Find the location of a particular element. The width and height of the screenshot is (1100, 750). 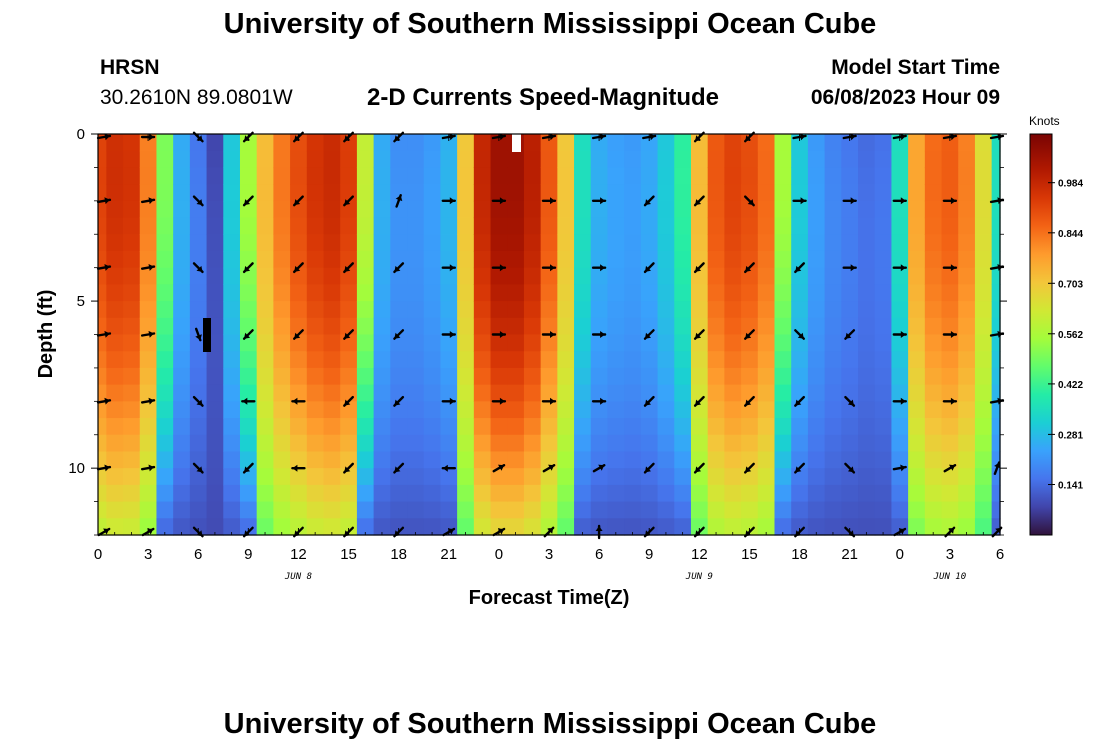

x-tick-label: 21 is located at coordinates (849, 554).